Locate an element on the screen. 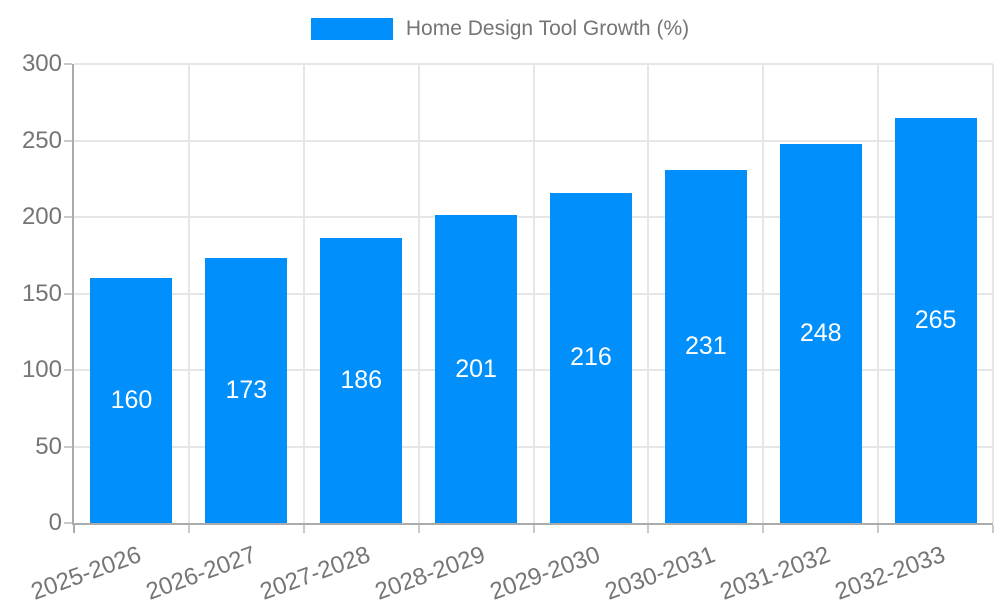 This screenshot has width=1000, height=606. x-axis-label: 2027-2028 is located at coordinates (315, 573).